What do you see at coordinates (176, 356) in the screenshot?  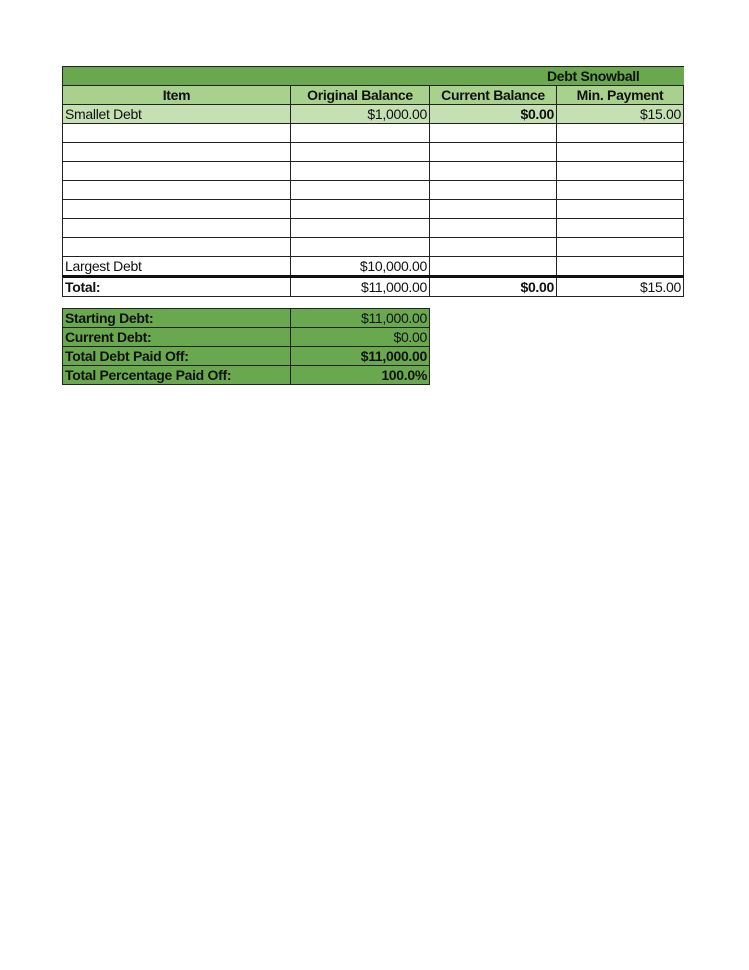 I see `summary-label: Total Debt Paid Off:` at bounding box center [176, 356].